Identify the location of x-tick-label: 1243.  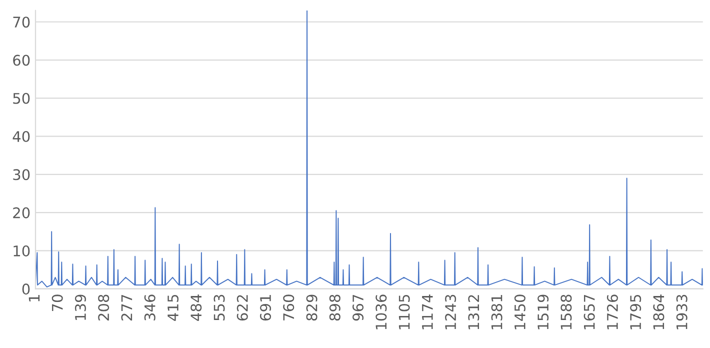
(450, 312).